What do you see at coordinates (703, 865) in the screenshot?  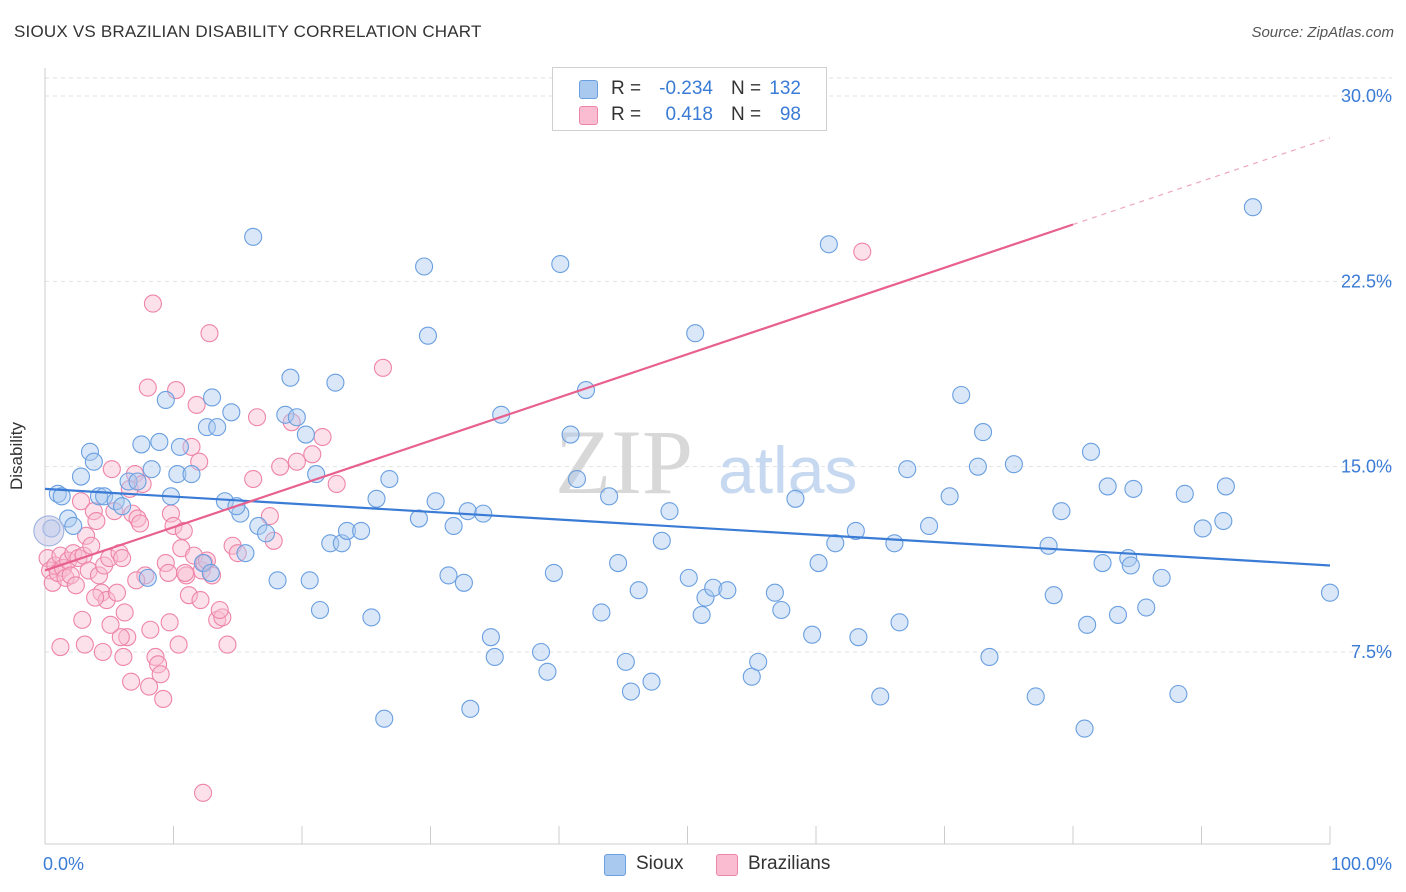 I see `series-legend: Sioux Brazilians` at bounding box center [703, 865].